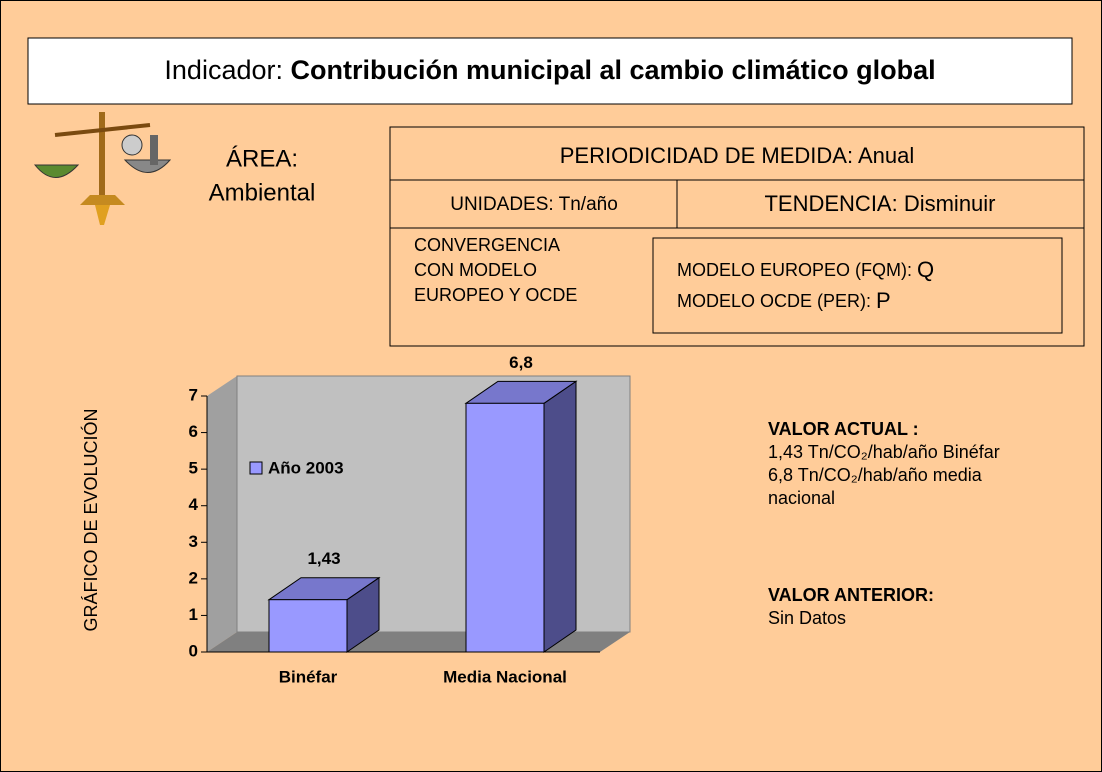  What do you see at coordinates (193, 541) in the screenshot?
I see `y-tick-label: 3` at bounding box center [193, 541].